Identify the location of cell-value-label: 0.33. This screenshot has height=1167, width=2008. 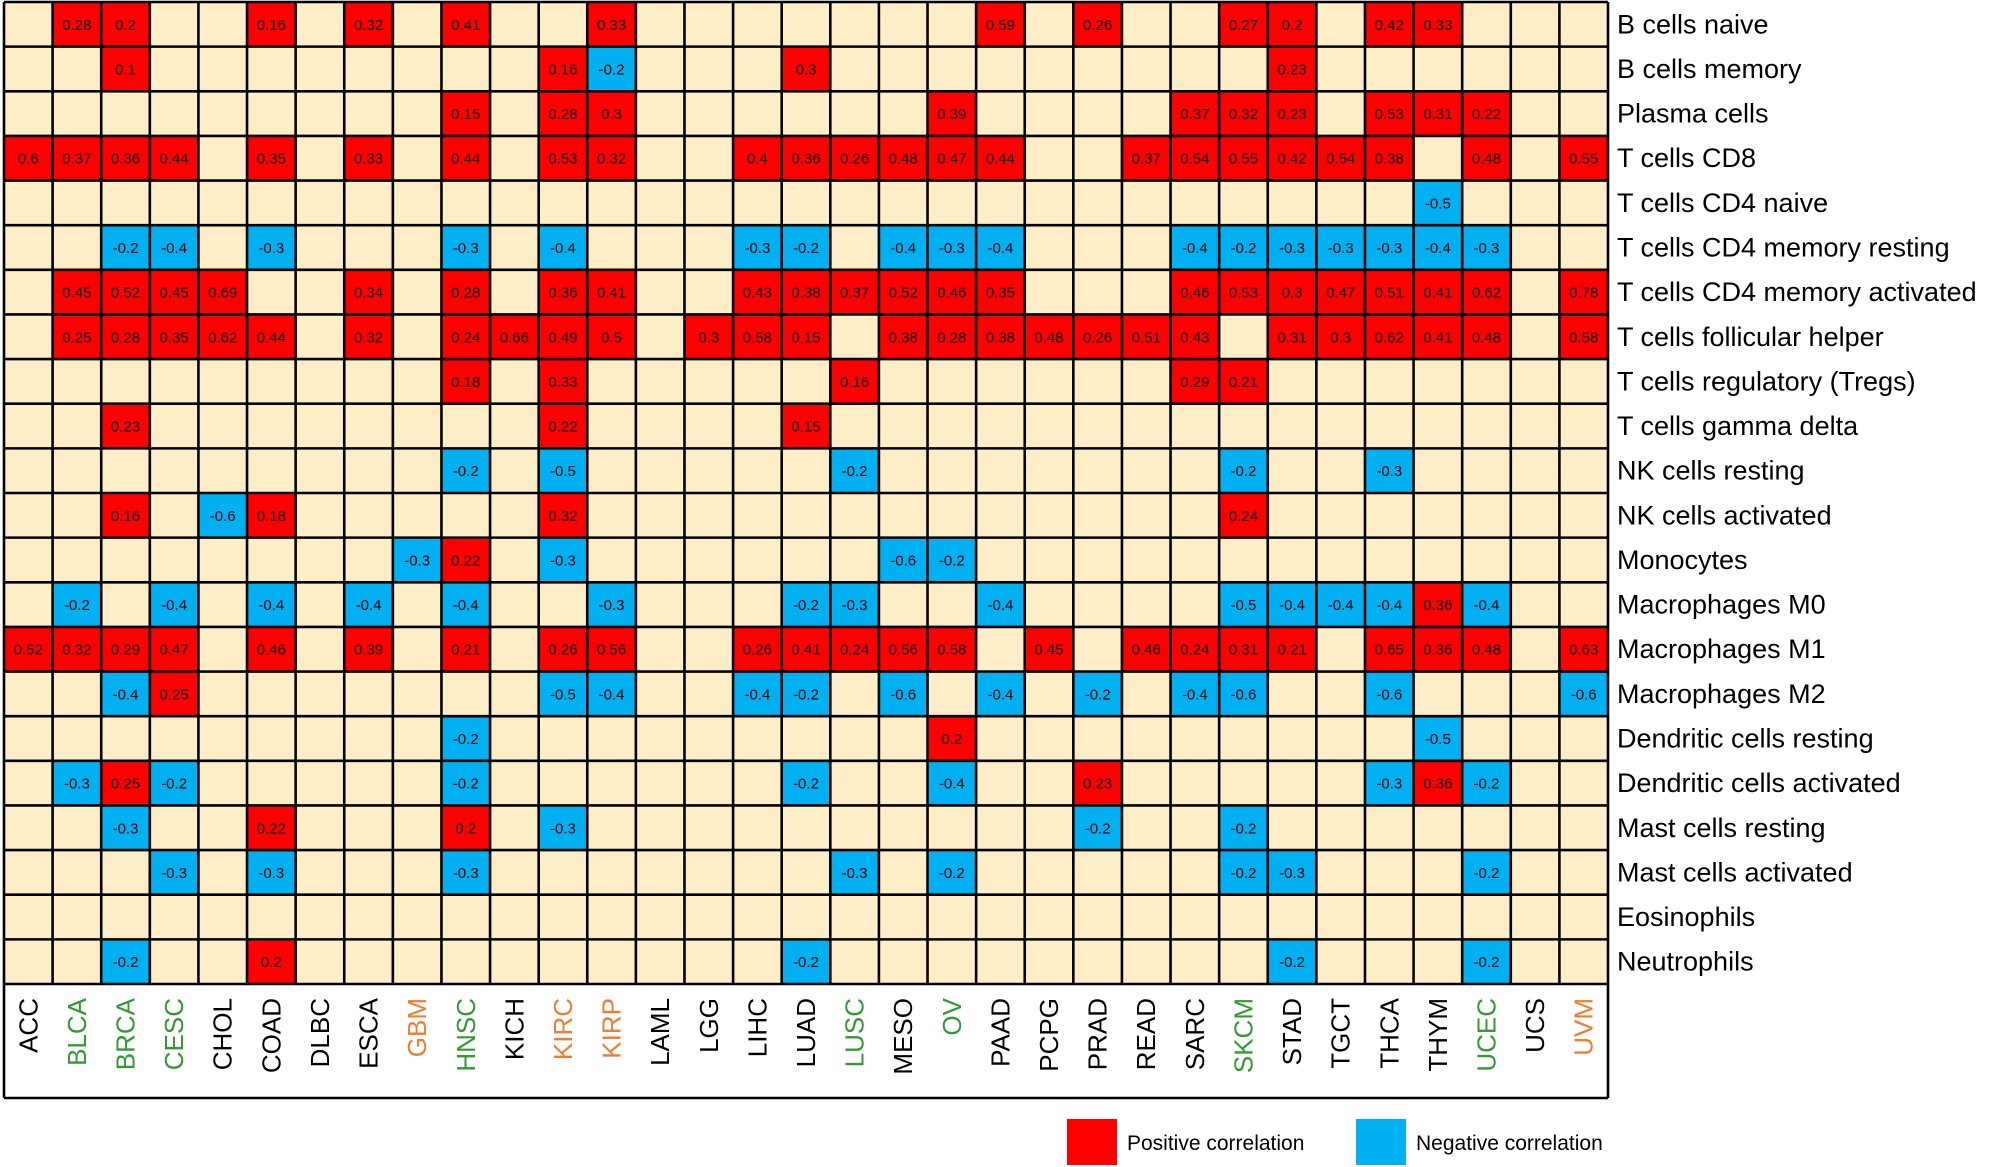
(562, 382).